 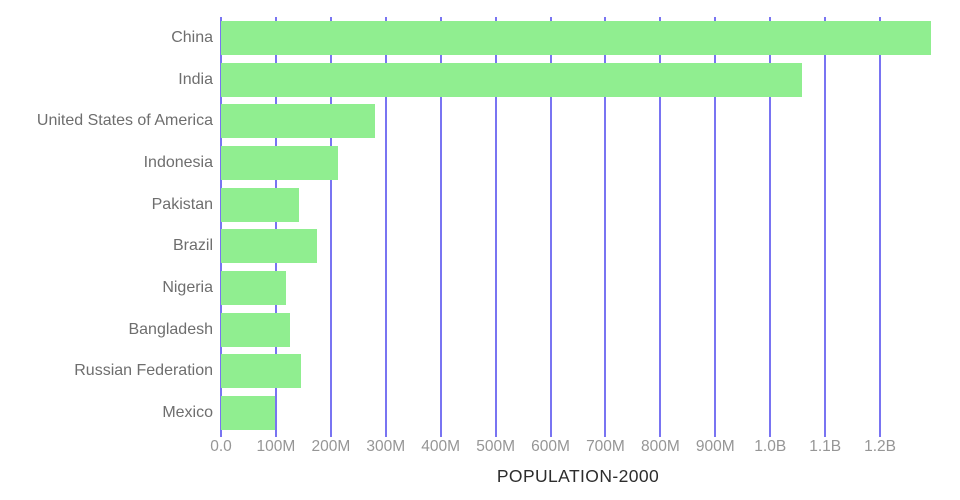 What do you see at coordinates (170, 329) in the screenshot?
I see `category-label-bangladesh: Bangladesh` at bounding box center [170, 329].